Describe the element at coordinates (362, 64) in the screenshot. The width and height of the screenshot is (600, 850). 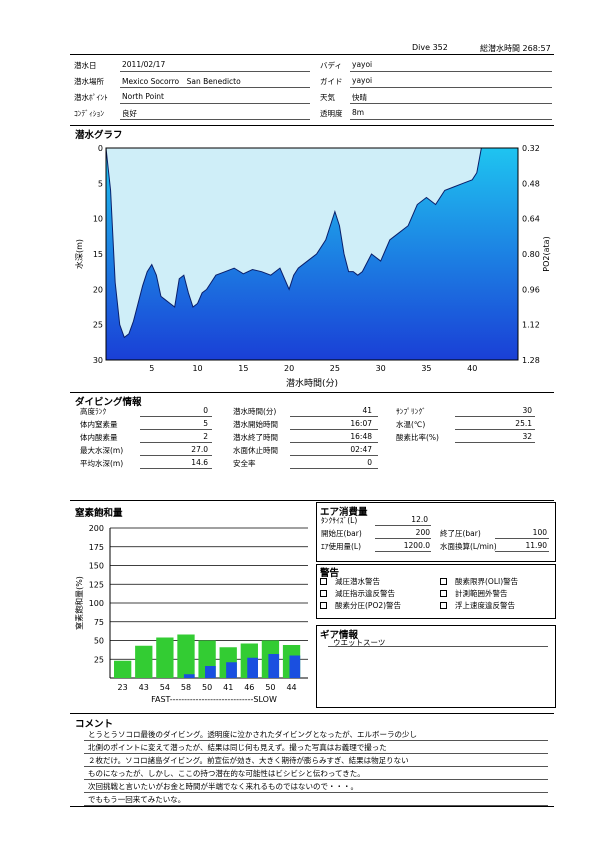
I see `buddy-value: yayoi` at that location.